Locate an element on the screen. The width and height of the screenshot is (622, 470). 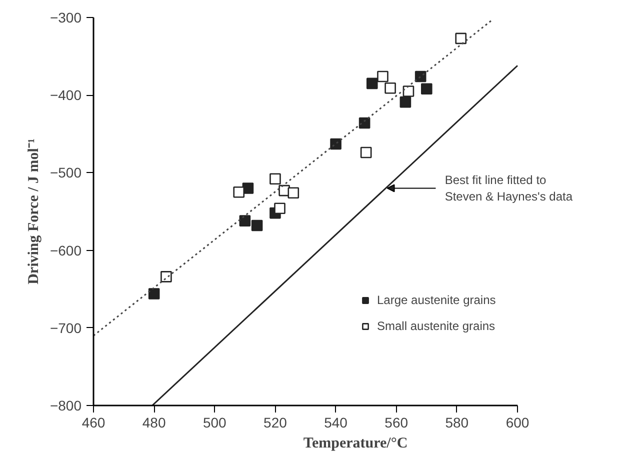
x-tick-label: 600 is located at coordinates (518, 422).